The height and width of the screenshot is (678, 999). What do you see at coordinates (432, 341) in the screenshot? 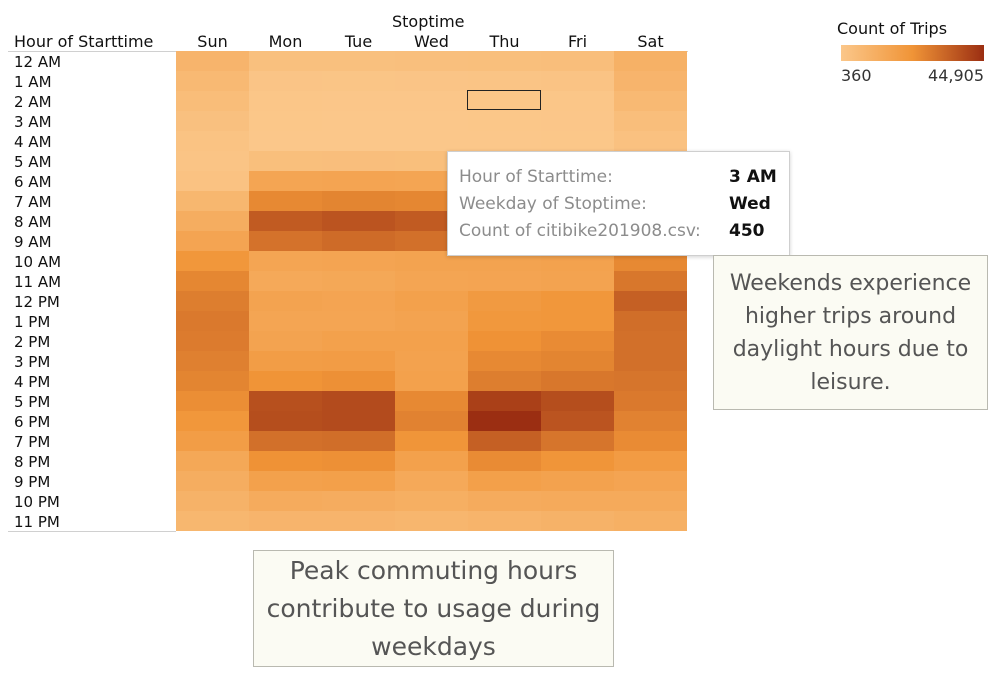
I see `heatmap-cell-2pm-wed` at bounding box center [432, 341].